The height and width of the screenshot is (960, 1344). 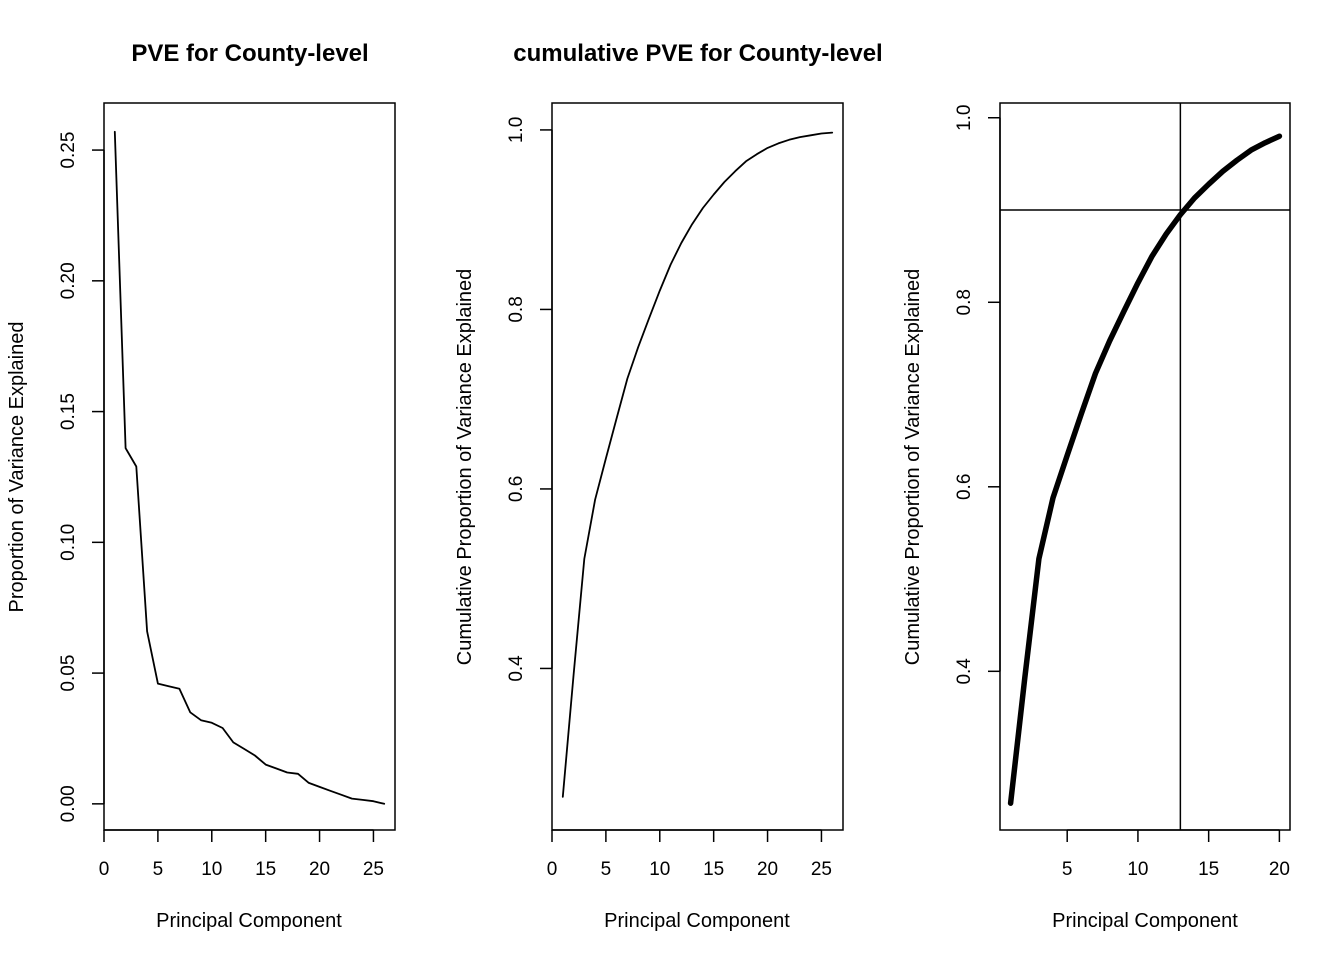 What do you see at coordinates (1067, 869) in the screenshot?
I see `threshold-x-tick-label: 5` at bounding box center [1067, 869].